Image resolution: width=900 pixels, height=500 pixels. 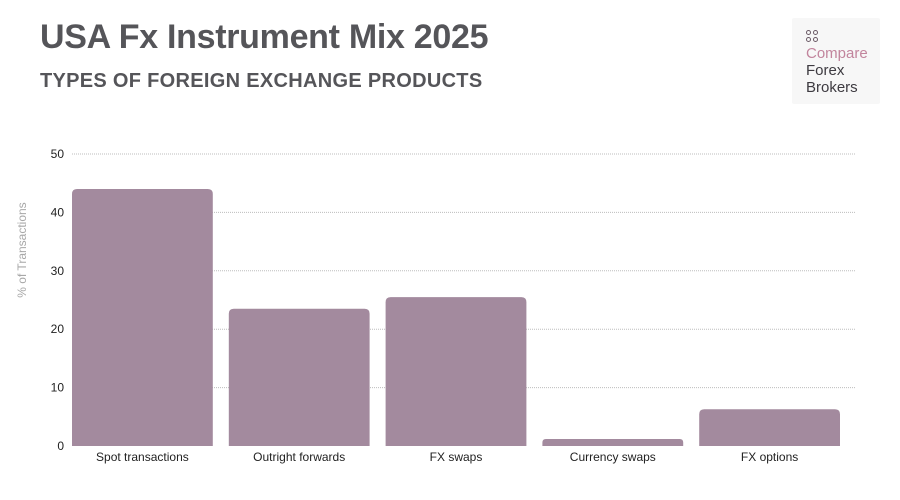 I want to click on logo-word-brokers: Brokers, so click(x=832, y=87).